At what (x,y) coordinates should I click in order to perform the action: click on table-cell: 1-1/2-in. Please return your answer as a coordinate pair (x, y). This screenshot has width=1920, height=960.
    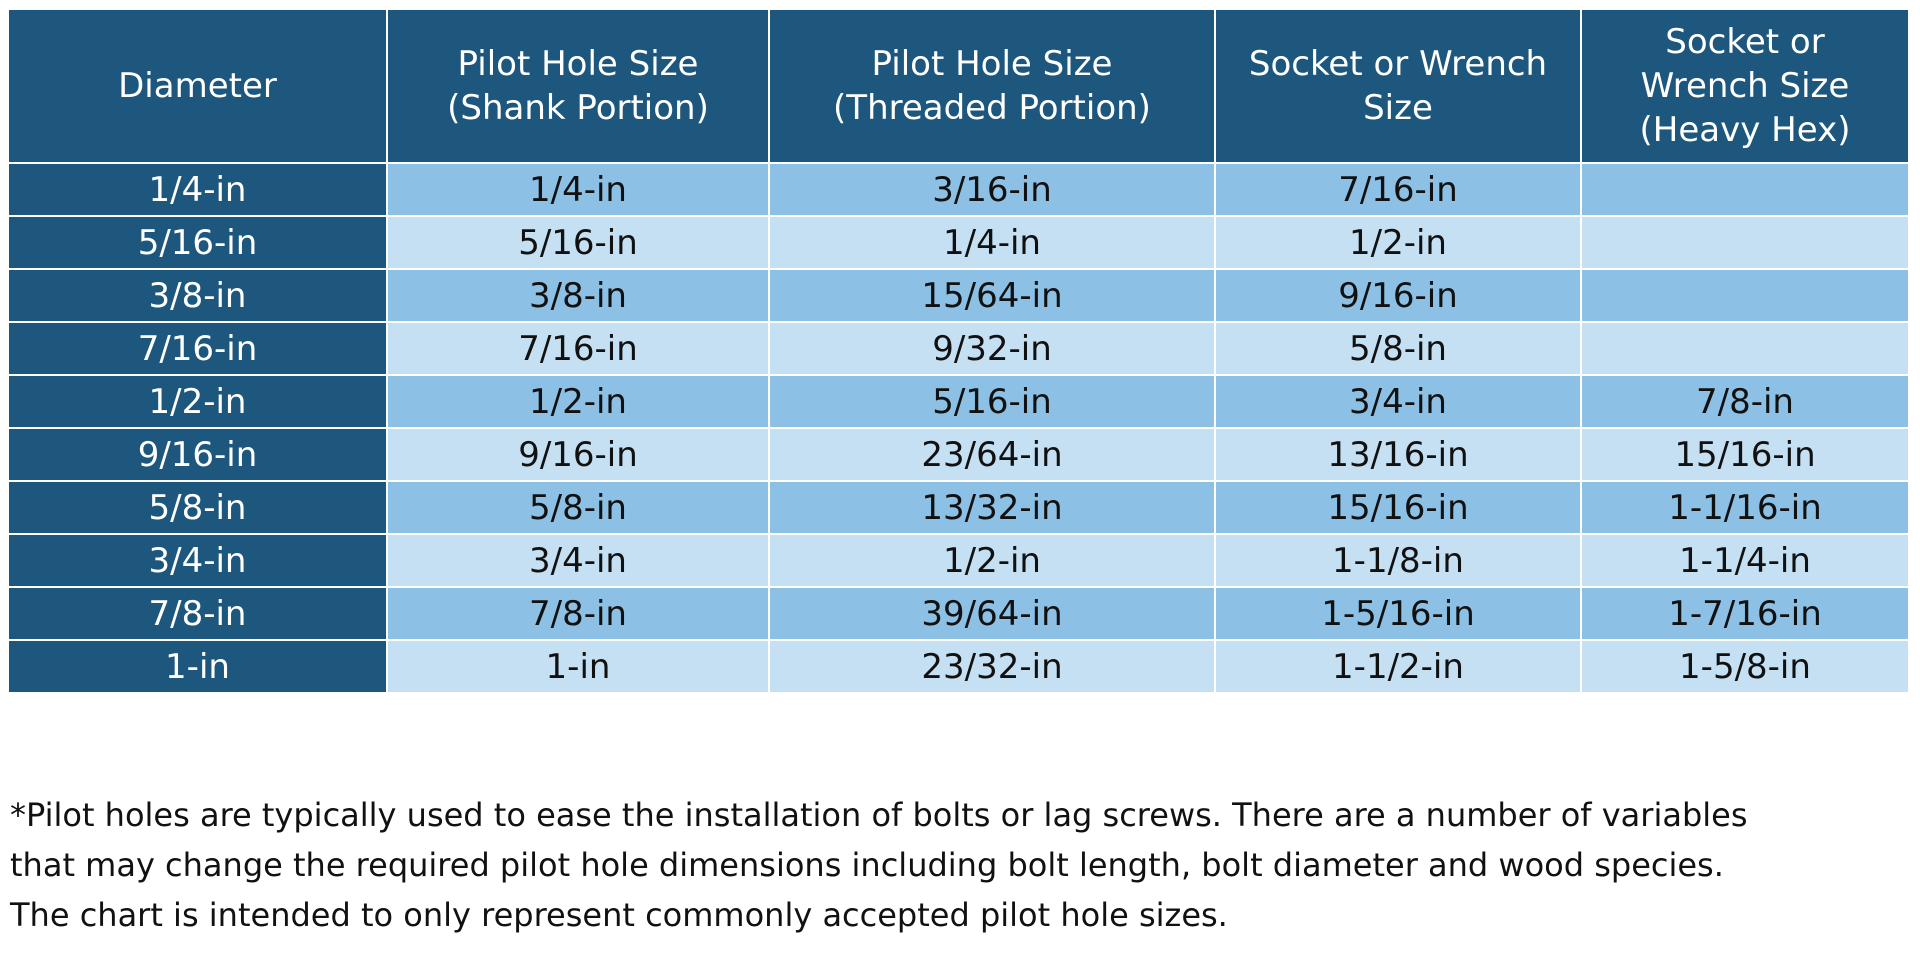
    Looking at the image, I should click on (1398, 666).